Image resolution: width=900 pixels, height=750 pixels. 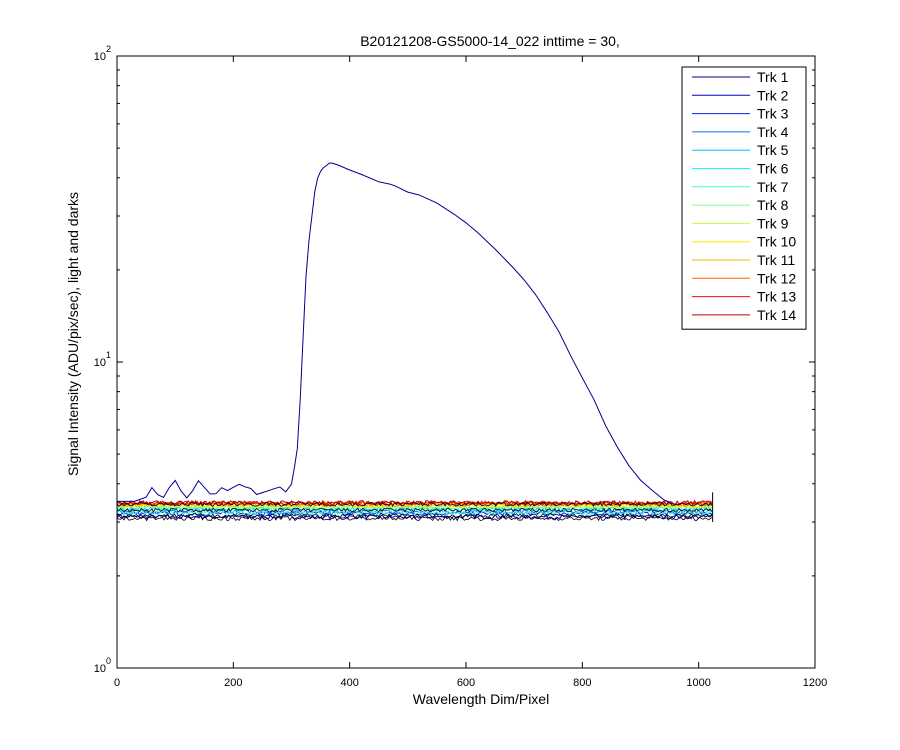 I want to click on legend-label: Trk 8, so click(x=773, y=205).